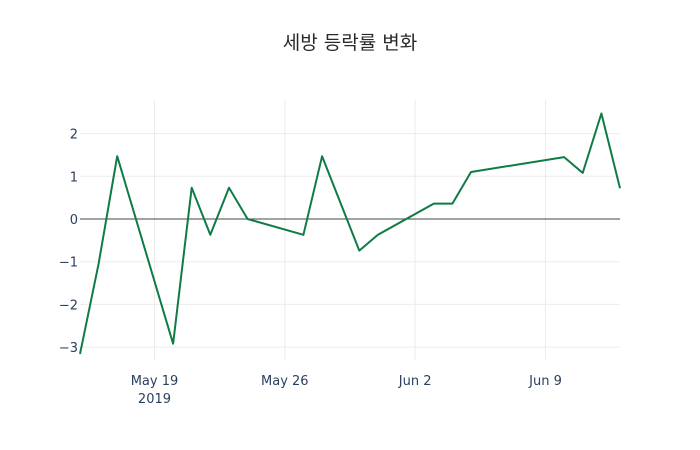 The image size is (700, 450). Describe the element at coordinates (154, 399) in the screenshot. I see `x-tick-year-label: 2019` at that location.